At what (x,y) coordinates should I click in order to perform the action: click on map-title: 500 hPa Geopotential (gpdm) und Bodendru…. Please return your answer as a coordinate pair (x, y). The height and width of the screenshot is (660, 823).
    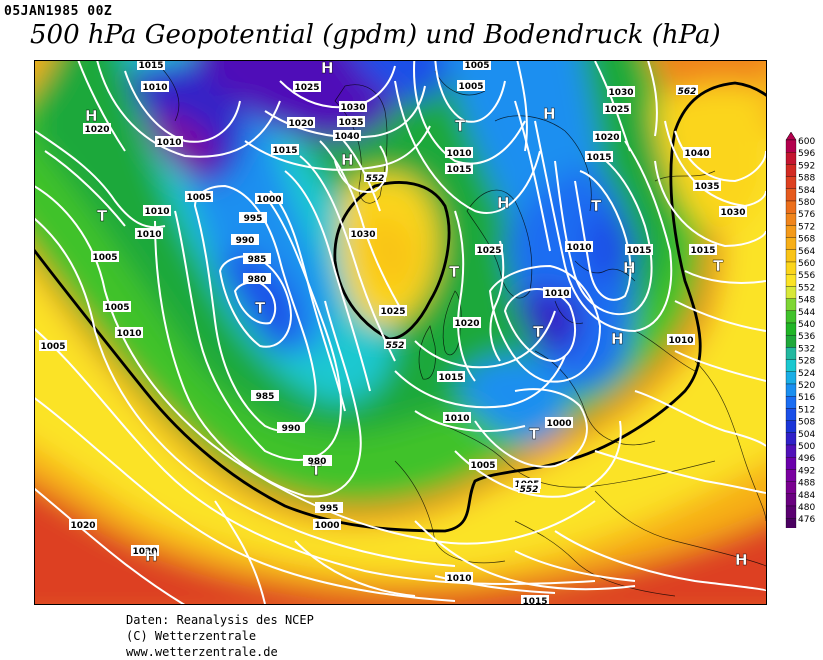
    Looking at the image, I should click on (375, 35).